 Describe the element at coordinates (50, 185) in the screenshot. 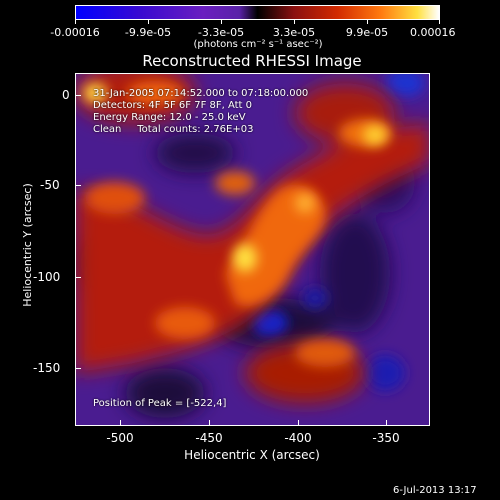

I see `y-tick-label: -50` at that location.